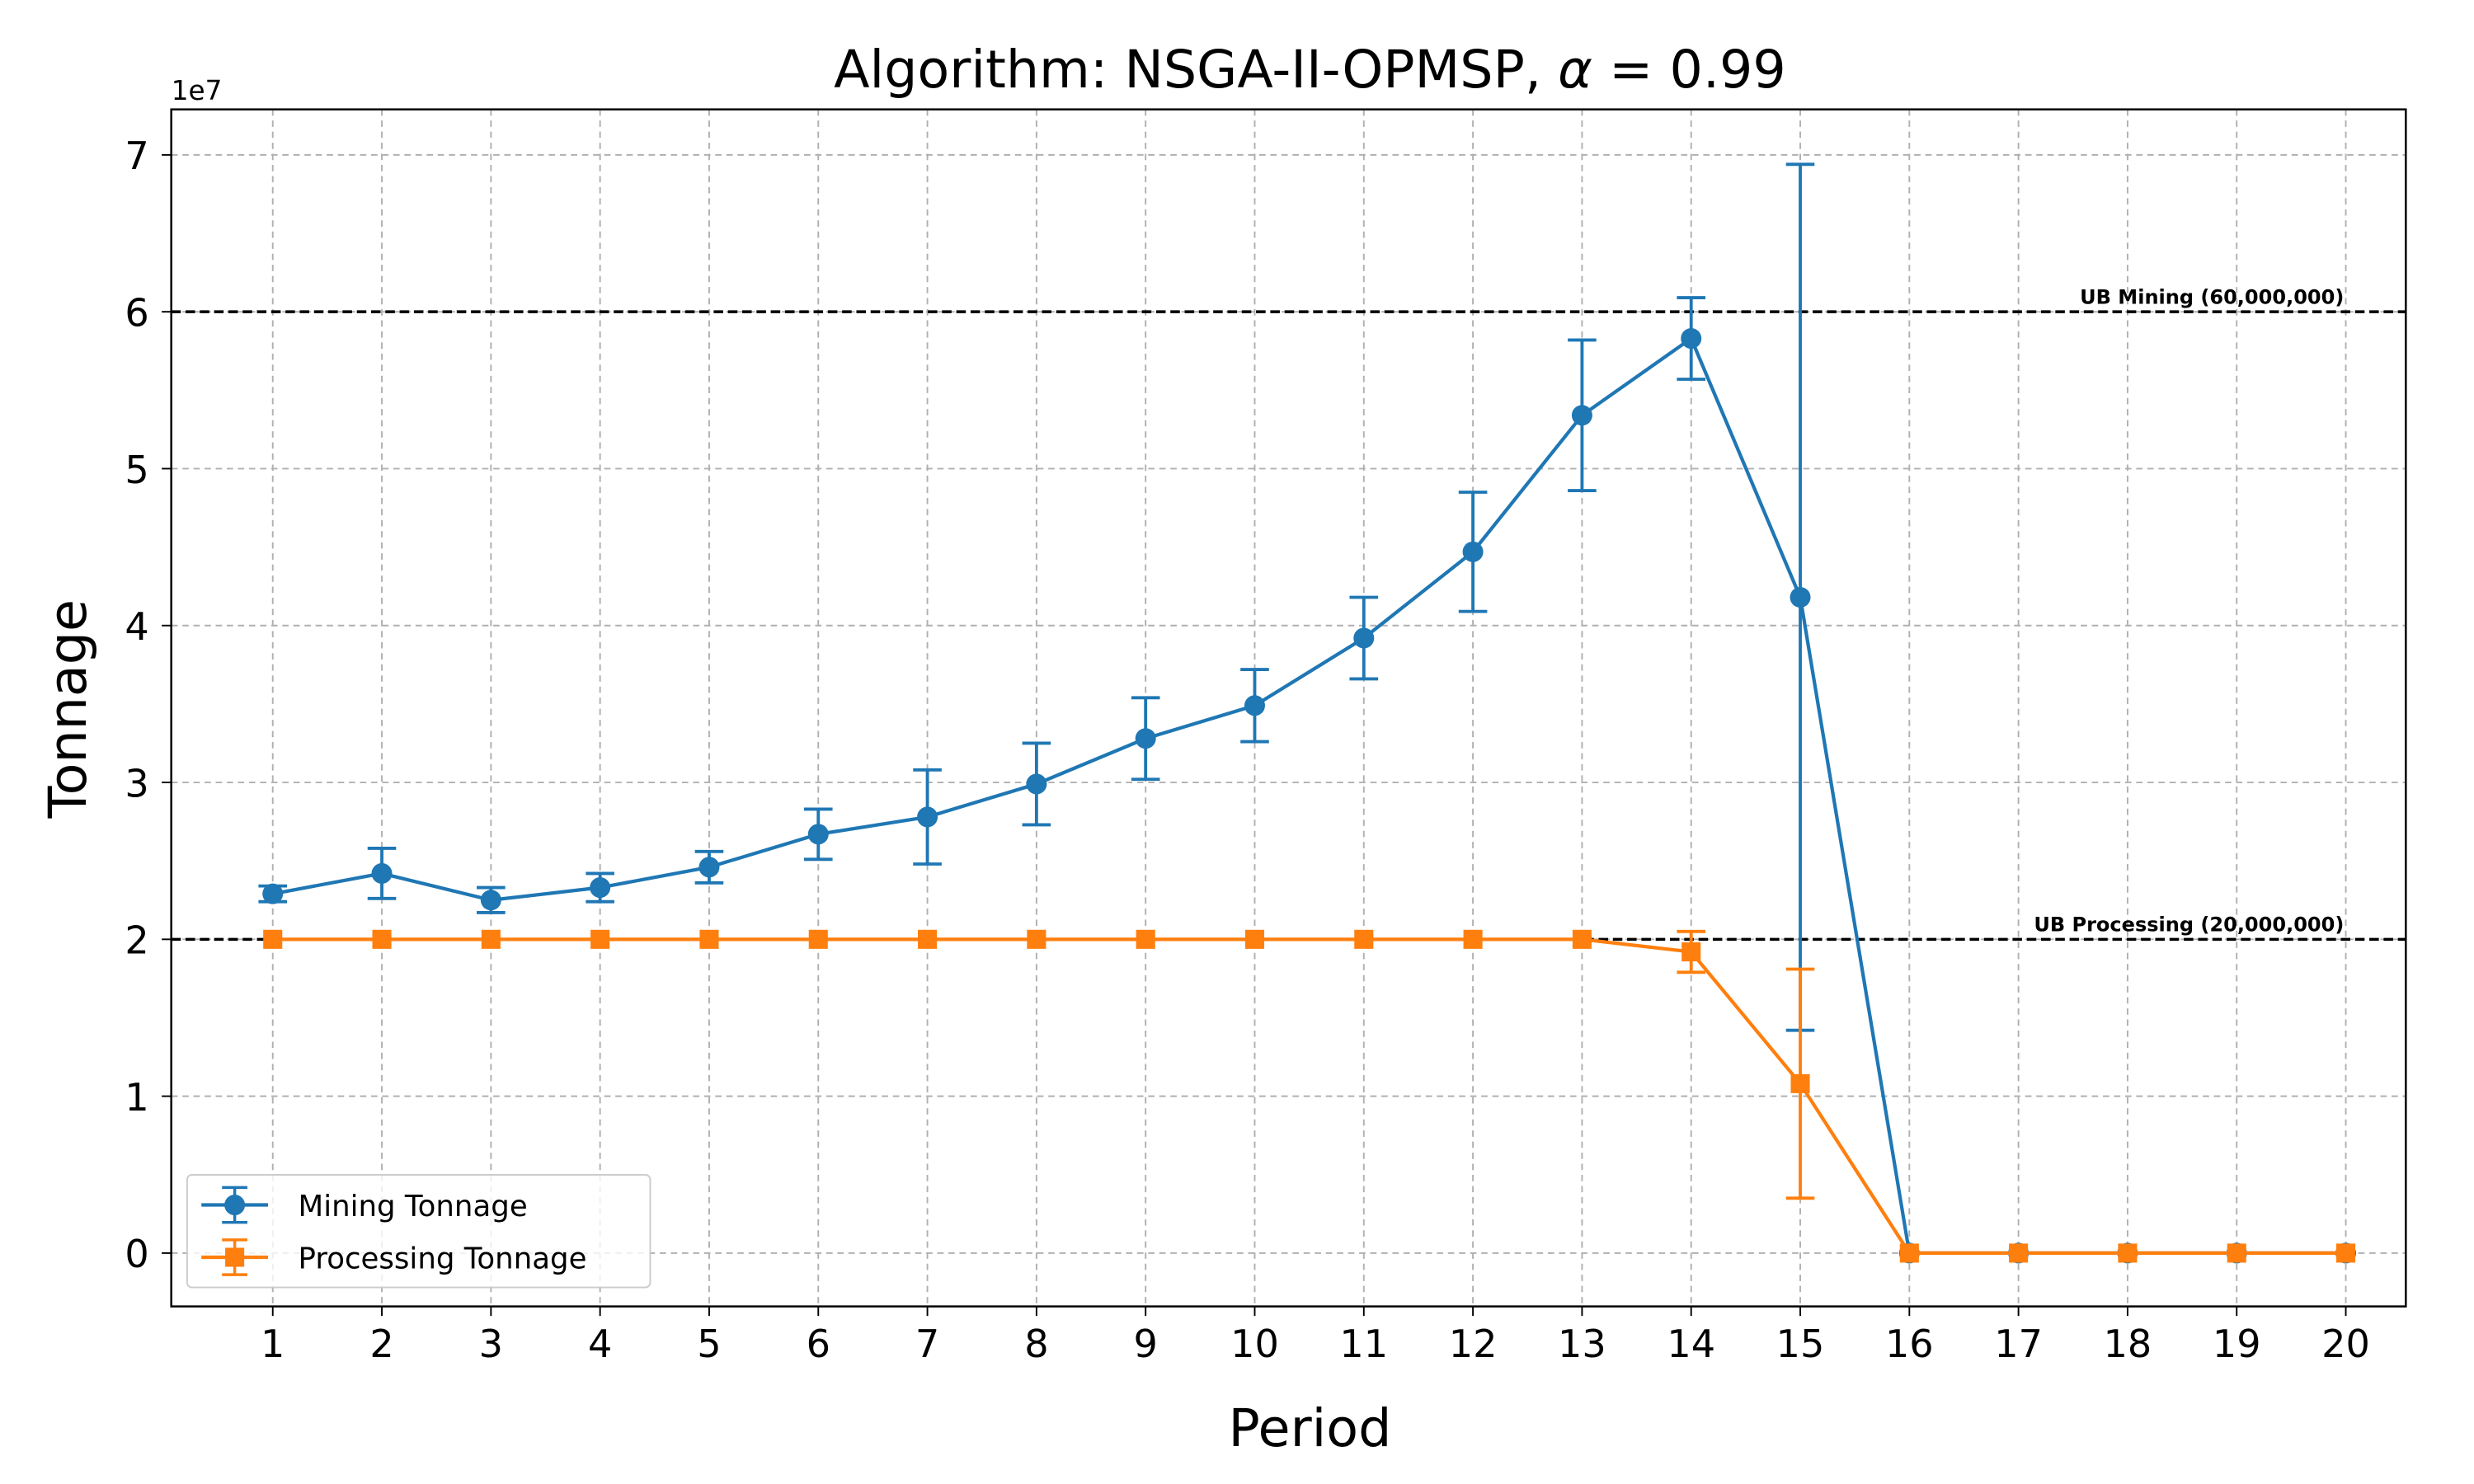  I want to click on y-axis-label: Tonnage, so click(67, 709).